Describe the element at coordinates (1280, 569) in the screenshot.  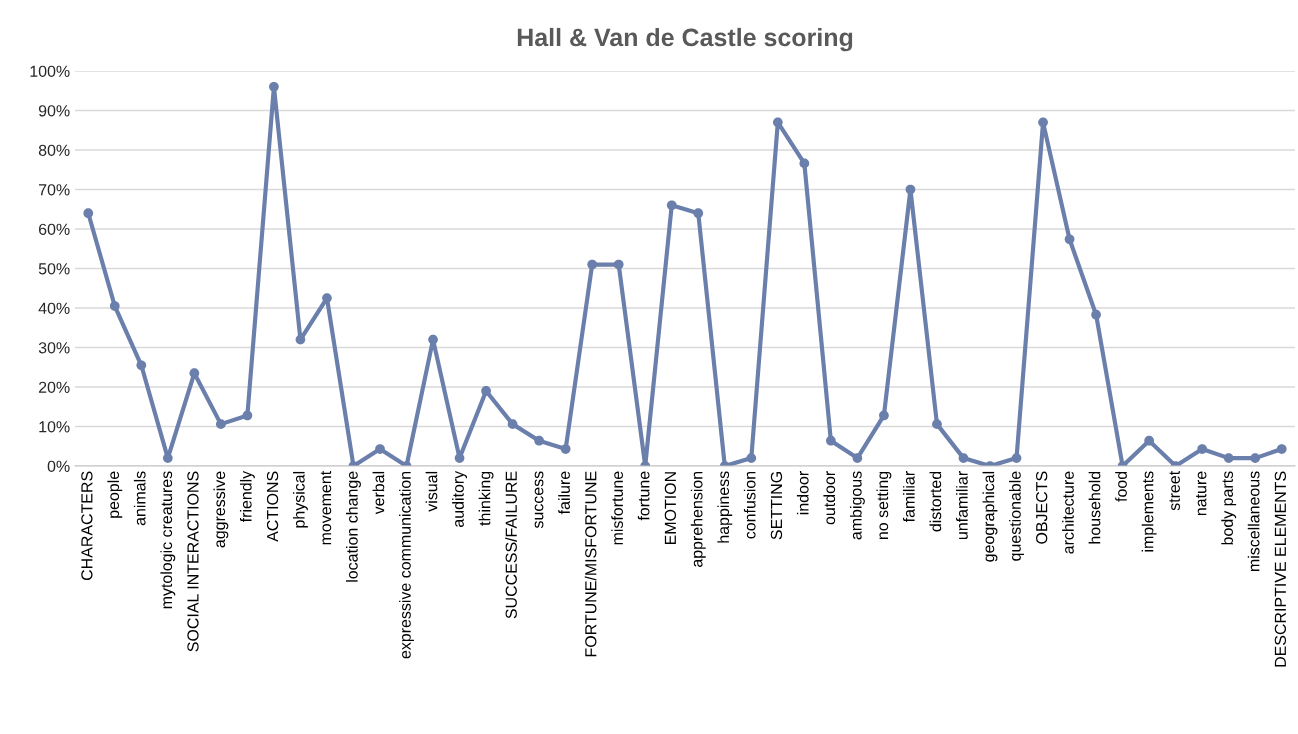
I see `x-tick-label: DESCRIPTIVE ELEMENTS` at that location.